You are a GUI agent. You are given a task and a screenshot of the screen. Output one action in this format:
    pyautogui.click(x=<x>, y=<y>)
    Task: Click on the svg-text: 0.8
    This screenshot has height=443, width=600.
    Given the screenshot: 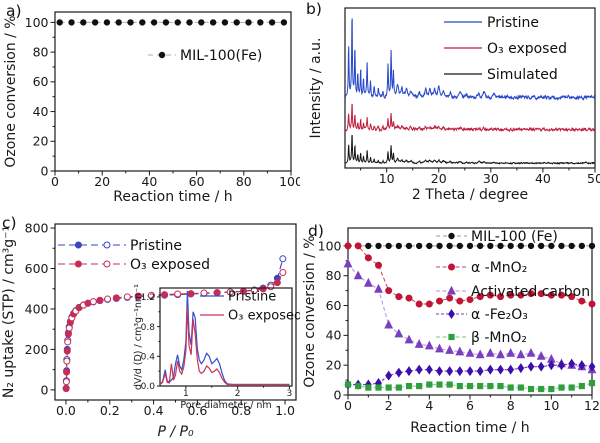 What is the action you would take?
    pyautogui.click(x=241, y=410)
    